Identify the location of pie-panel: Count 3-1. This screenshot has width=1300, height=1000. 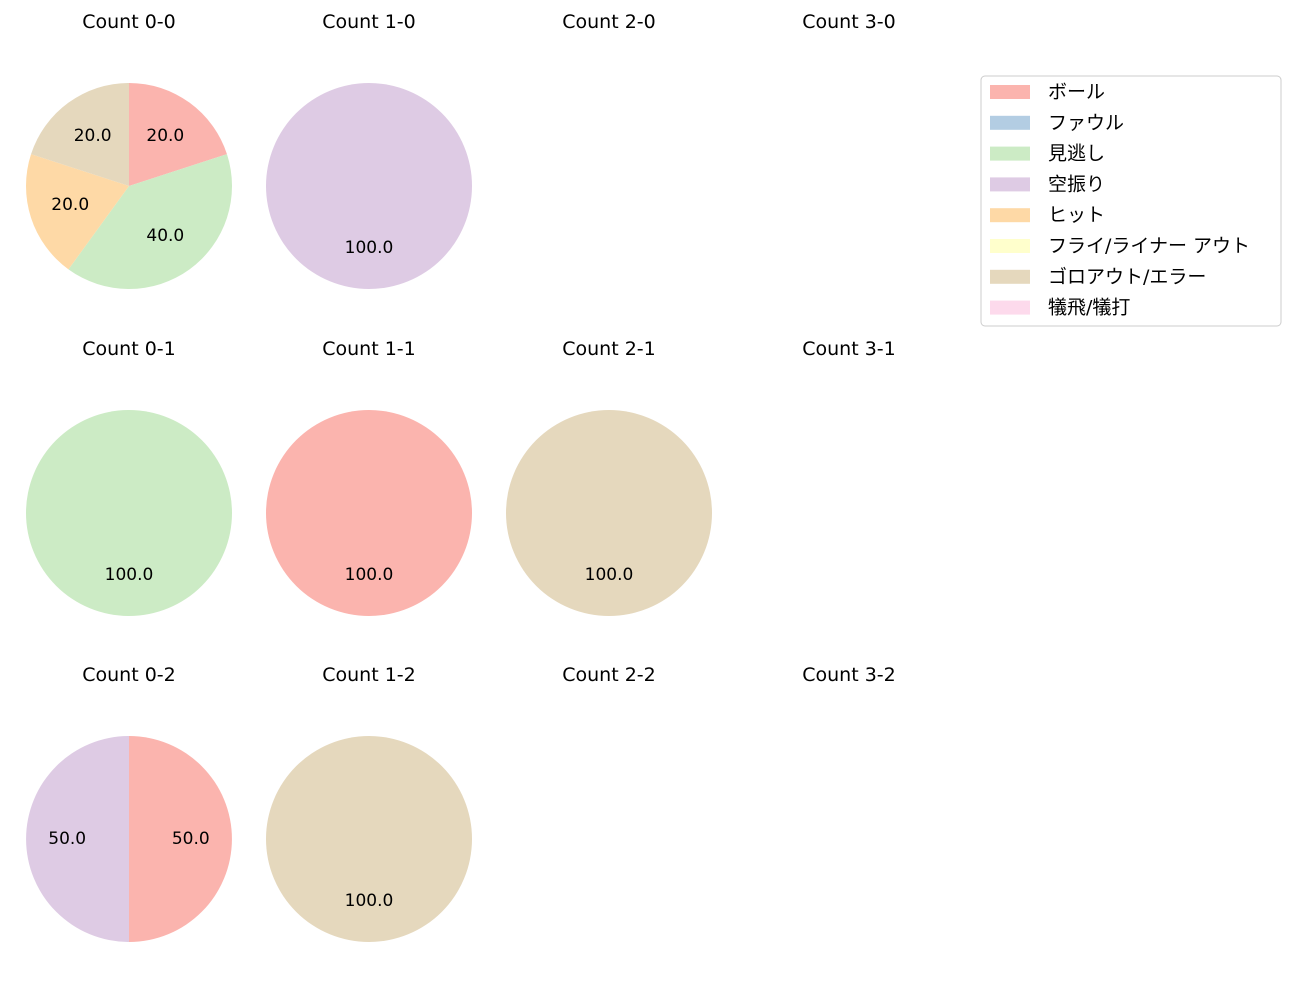
(849, 349).